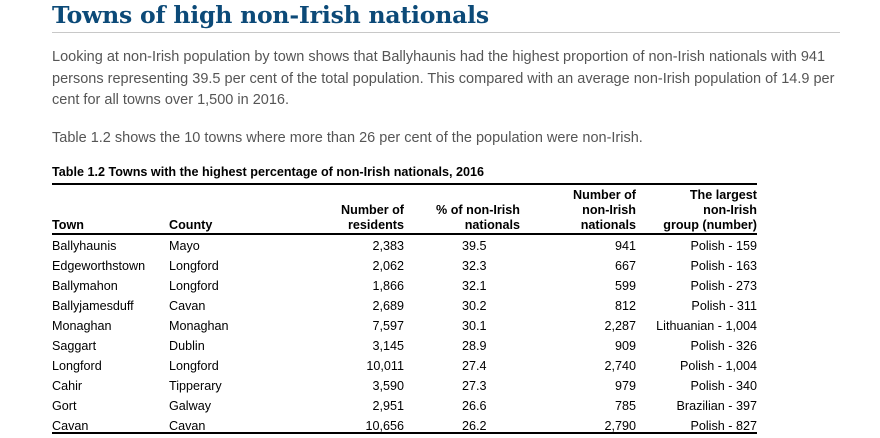 The image size is (880, 438). What do you see at coordinates (609, 210) in the screenshot?
I see `header-count-line2: non-Irish` at bounding box center [609, 210].